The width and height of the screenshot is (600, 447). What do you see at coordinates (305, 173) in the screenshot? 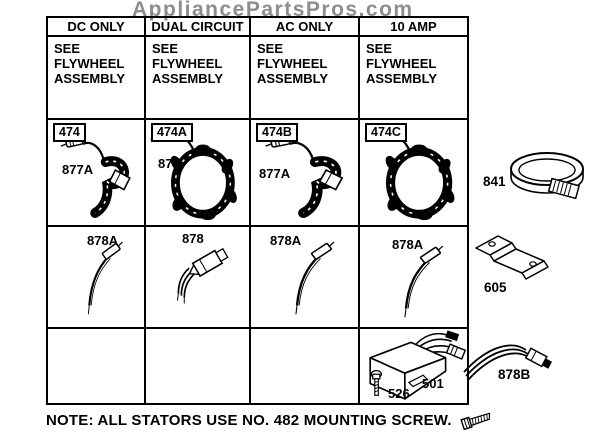
I see `stator-cell-474B: 474B 877A` at bounding box center [305, 173].